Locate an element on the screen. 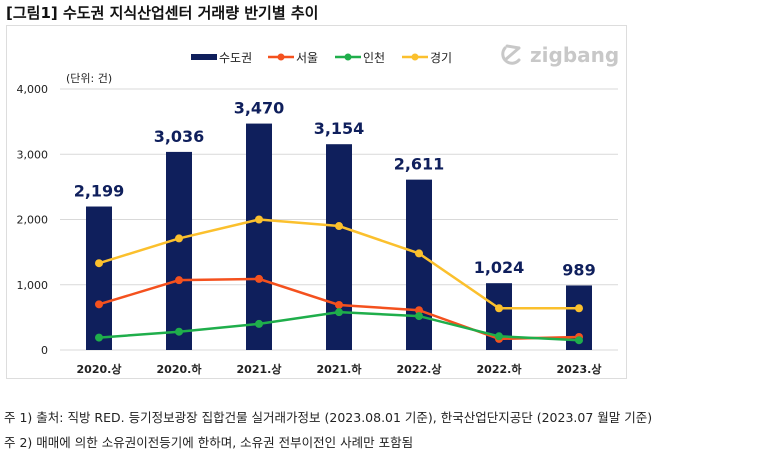 Image resolution: width=778 pixels, height=462 pixels. bar-value-label: 3,154 is located at coordinates (339, 128).